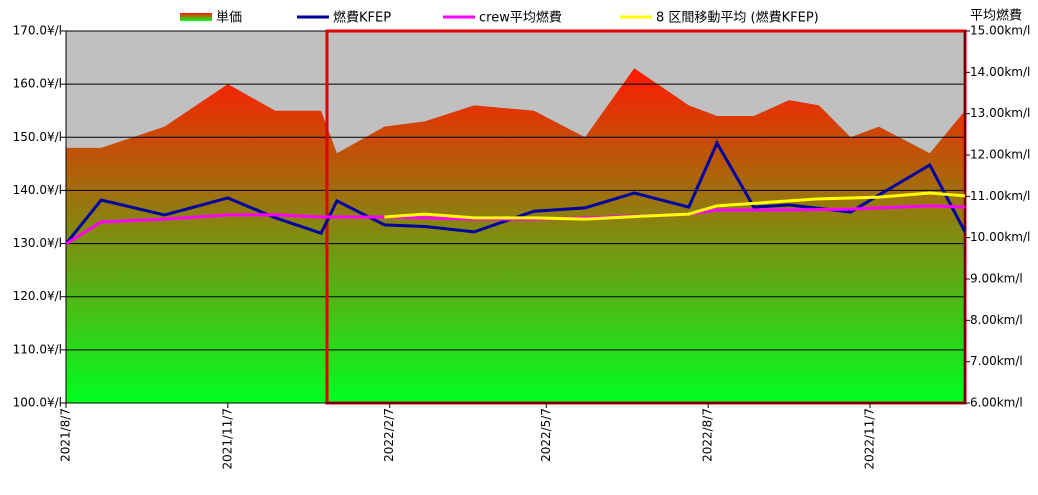 The height and width of the screenshot is (495, 1038). Describe the element at coordinates (869, 439) in the screenshot. I see `x-tick-label: 2022/11/7` at that location.